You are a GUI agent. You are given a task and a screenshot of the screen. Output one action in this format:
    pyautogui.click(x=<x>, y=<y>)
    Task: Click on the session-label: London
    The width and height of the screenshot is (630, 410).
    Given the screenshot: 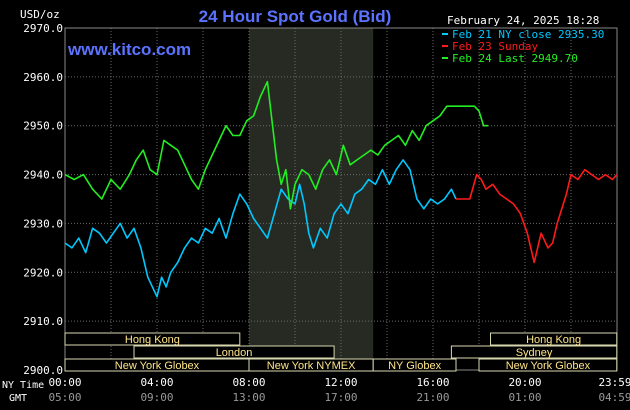 What is the action you would take?
    pyautogui.click(x=234, y=353)
    